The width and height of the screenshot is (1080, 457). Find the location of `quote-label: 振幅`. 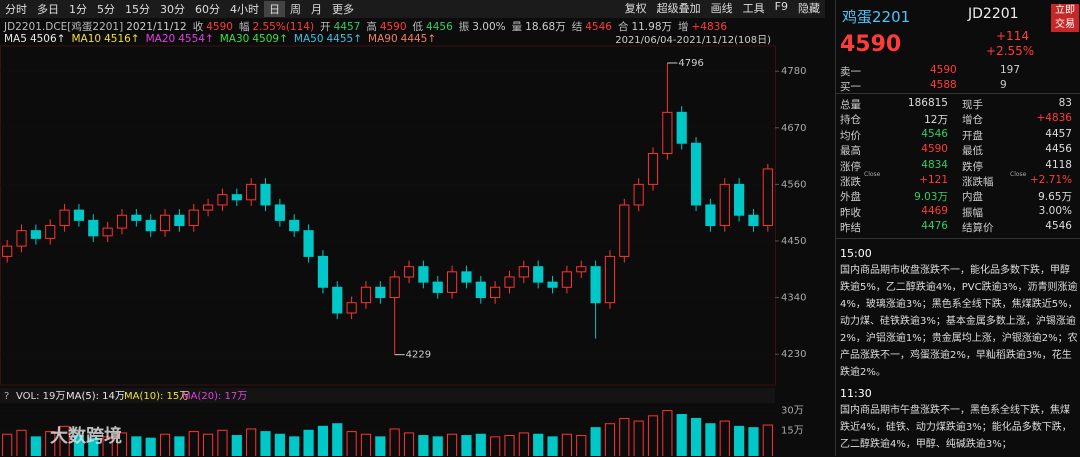

quote-label: 振幅 is located at coordinates (972, 212).